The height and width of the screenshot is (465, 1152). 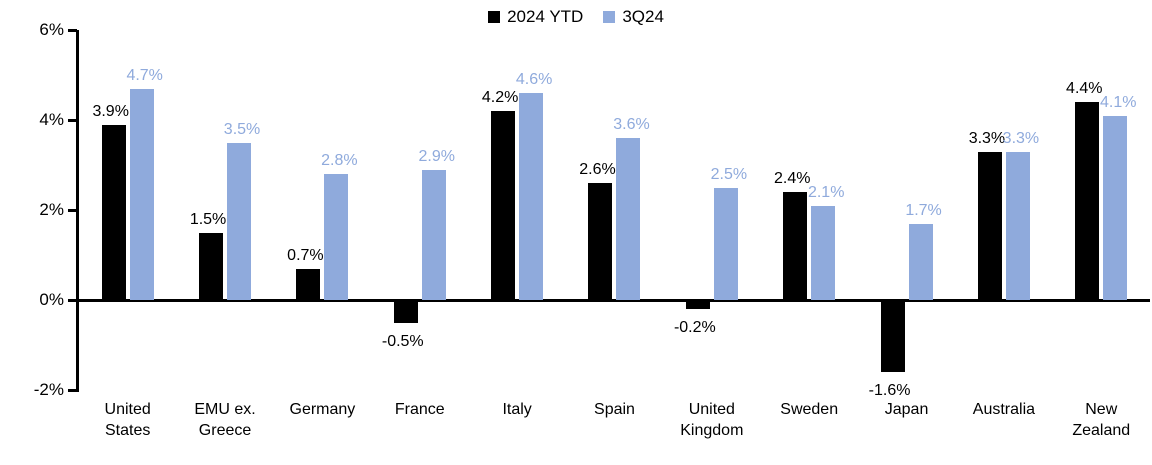 I want to click on data-label-2024-ytd: 0.7%, so click(x=305, y=255).